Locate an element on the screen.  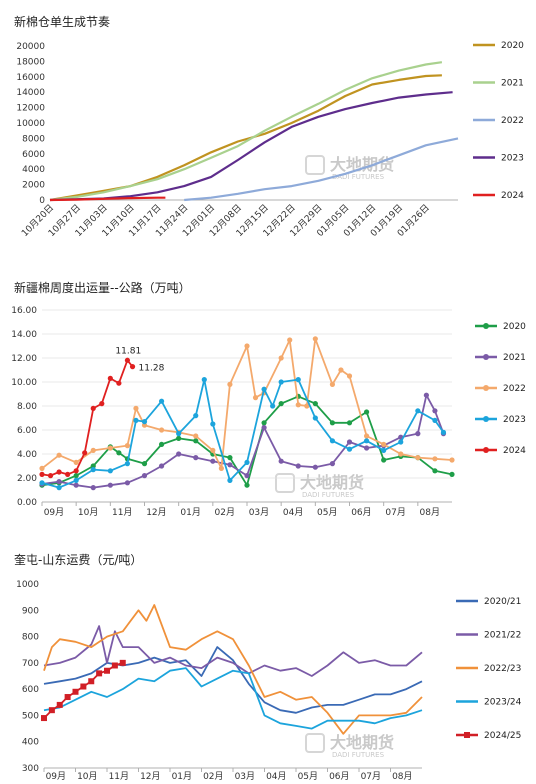
y-tick-label: 800 is located at coordinates (30, 638).